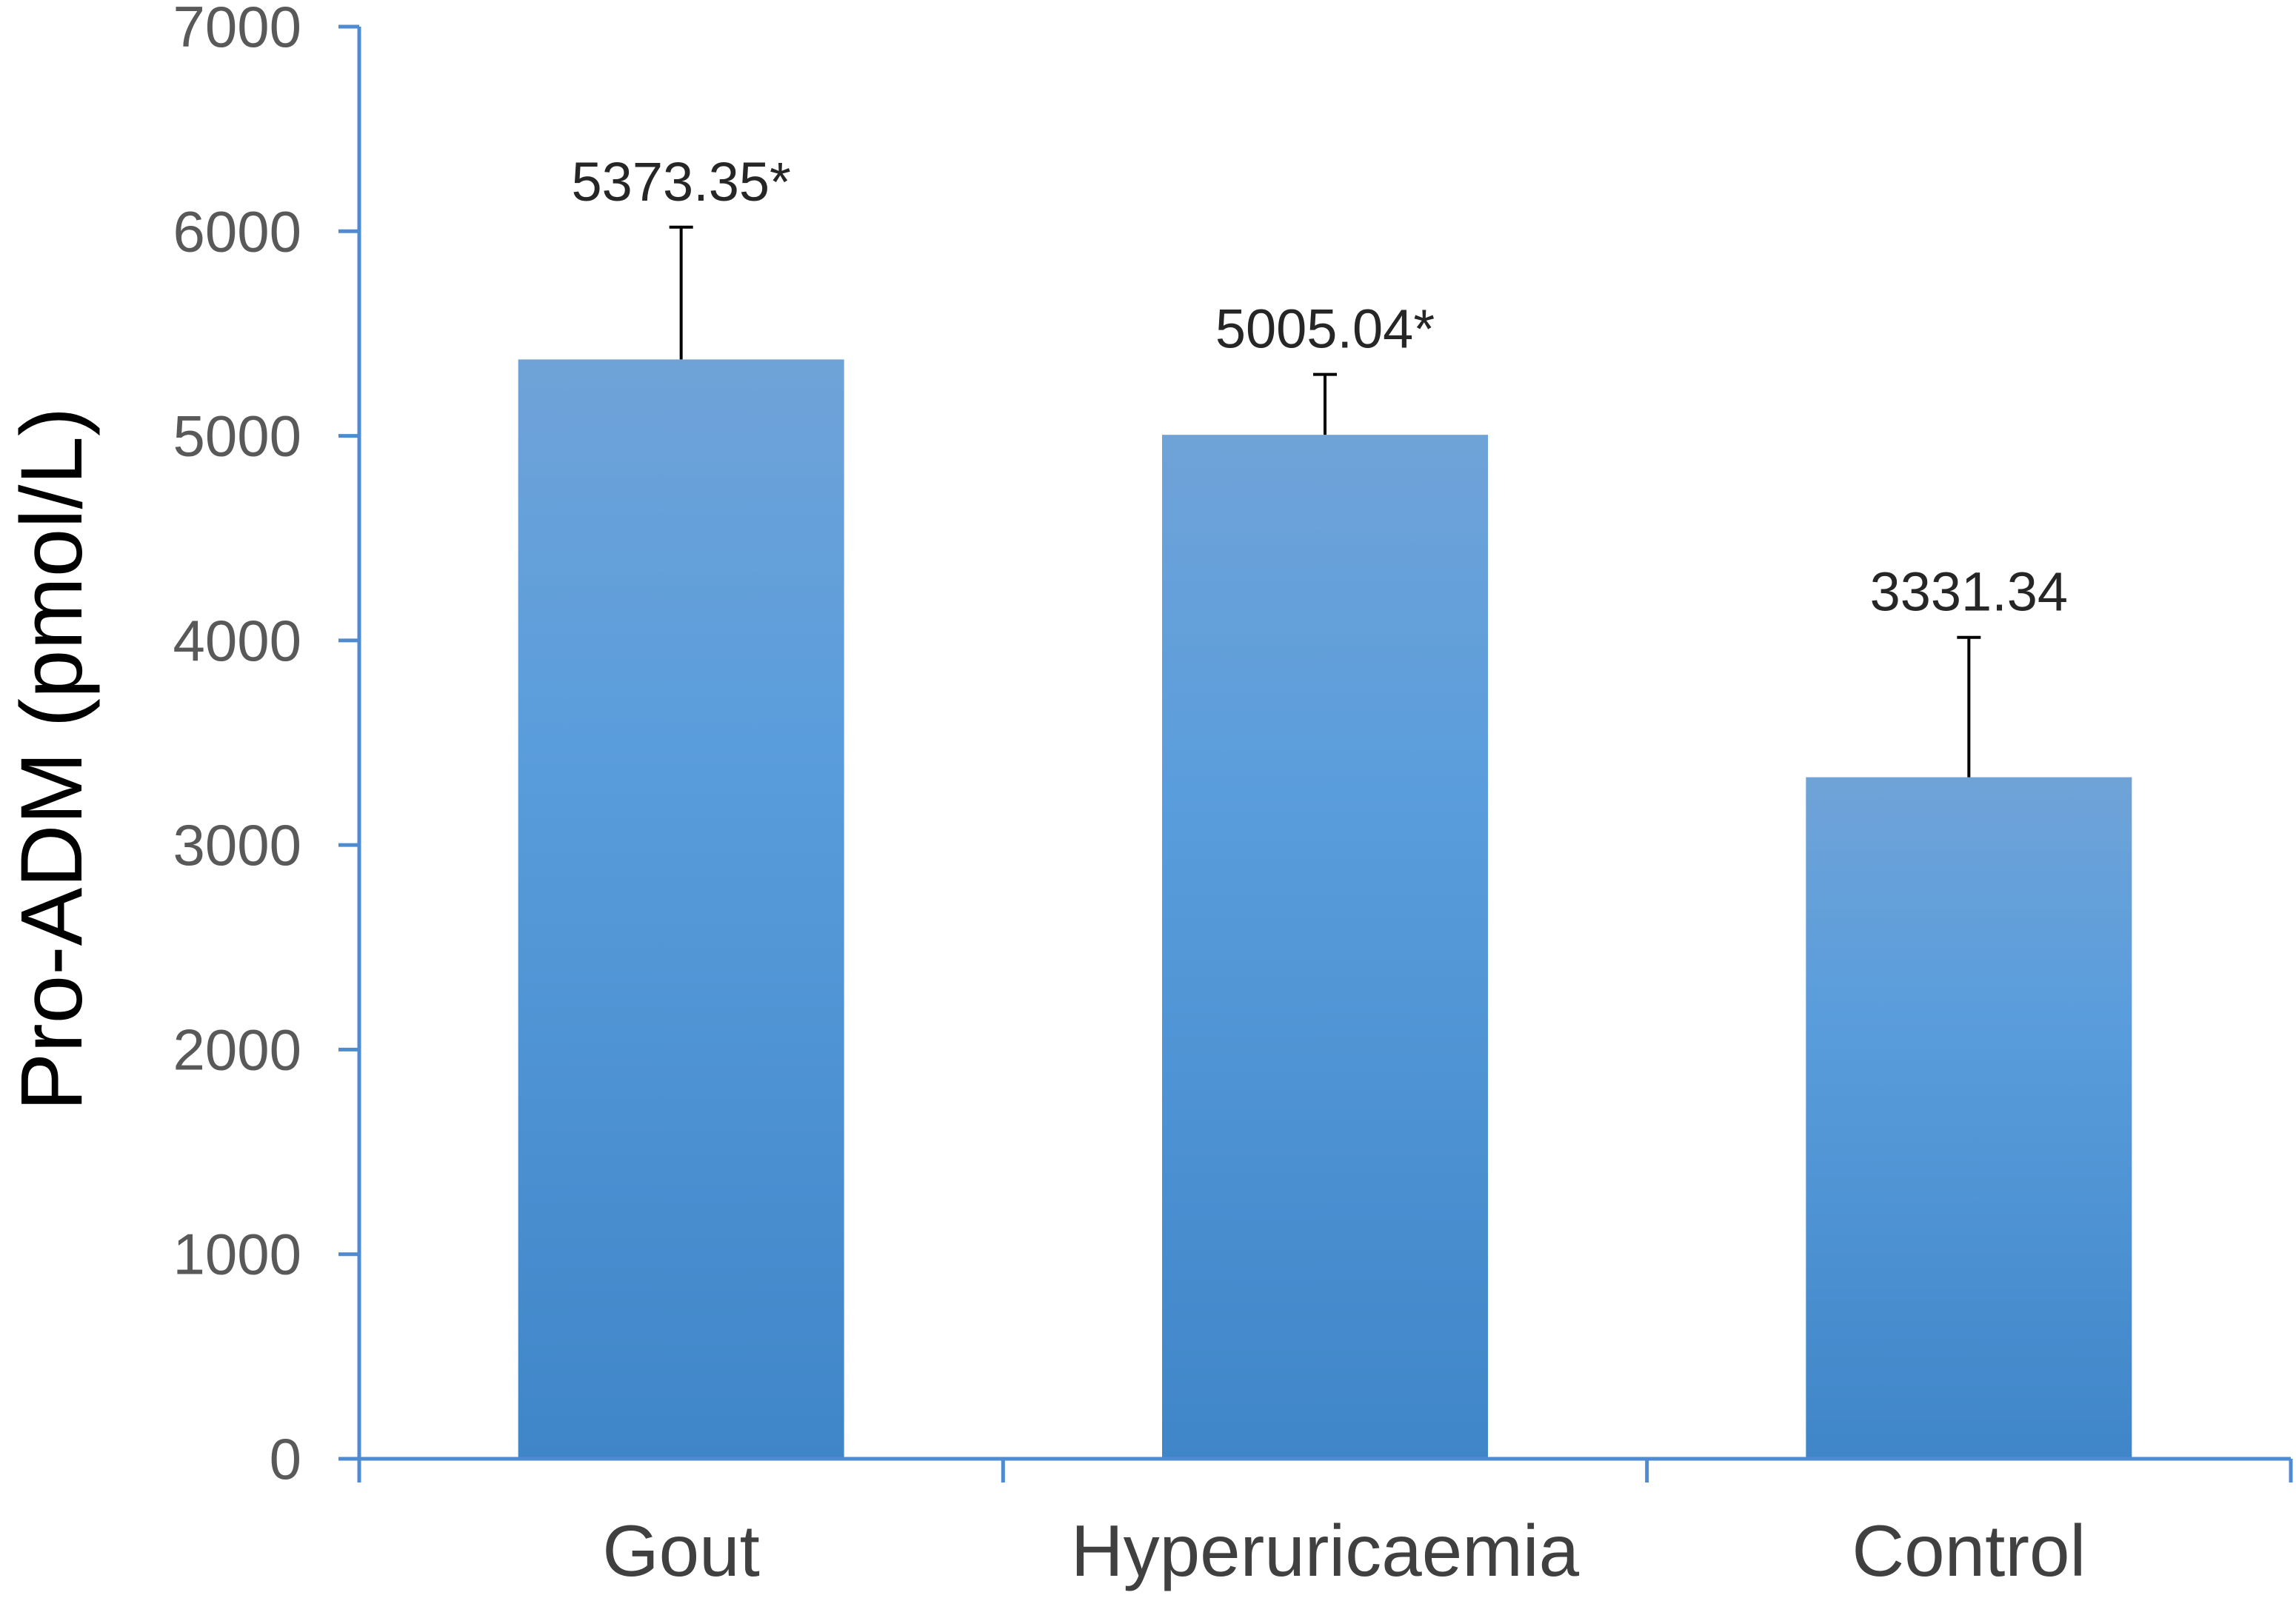 The image size is (2296, 1598). Describe the element at coordinates (1325, 329) in the screenshot. I see `data-label: 5005.04*` at that location.